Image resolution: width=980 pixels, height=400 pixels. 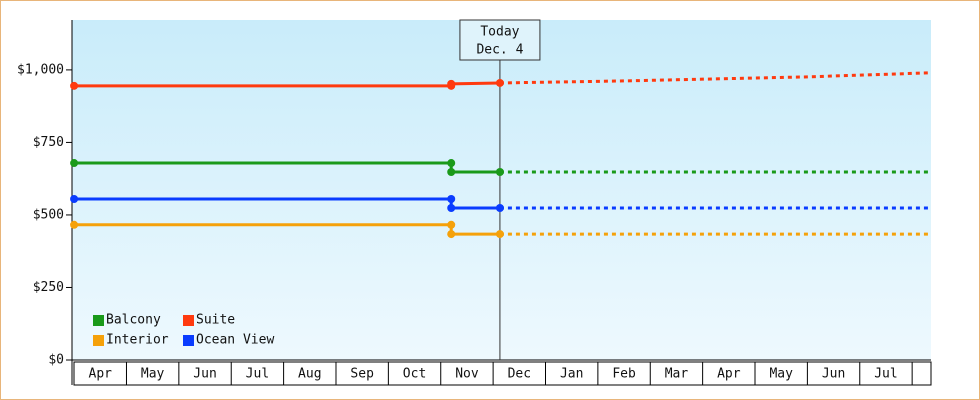 I want to click on y-tick-label: $0, so click(x=56, y=360).